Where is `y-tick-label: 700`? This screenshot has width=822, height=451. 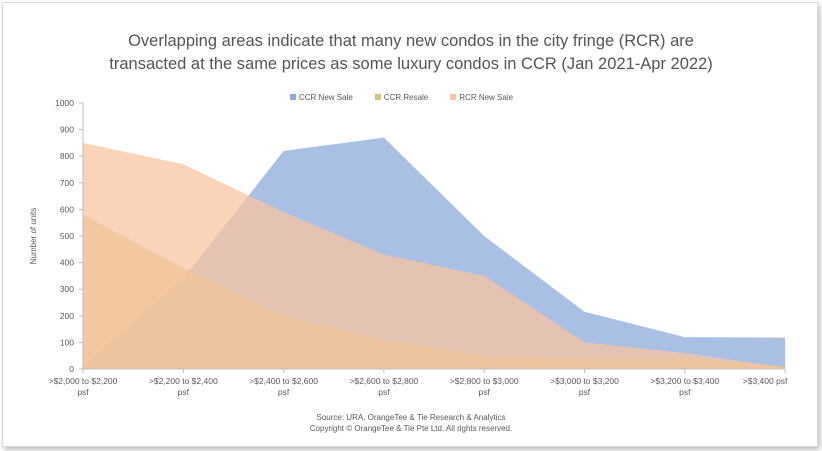
y-tick-label: 700 is located at coordinates (67, 183).